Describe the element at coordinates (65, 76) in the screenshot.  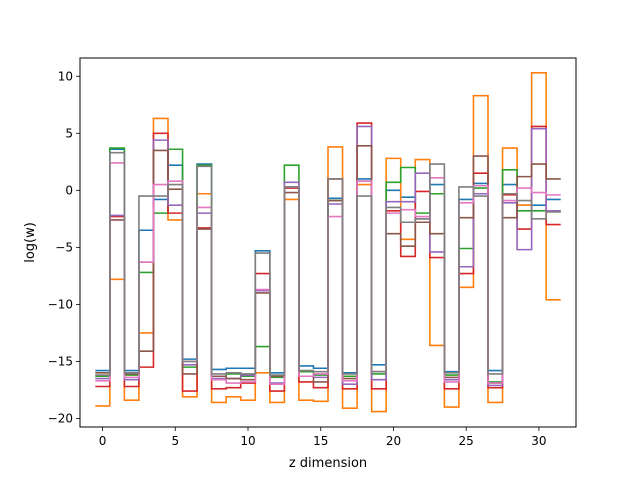
I see `y-tick-label: 10` at that location.